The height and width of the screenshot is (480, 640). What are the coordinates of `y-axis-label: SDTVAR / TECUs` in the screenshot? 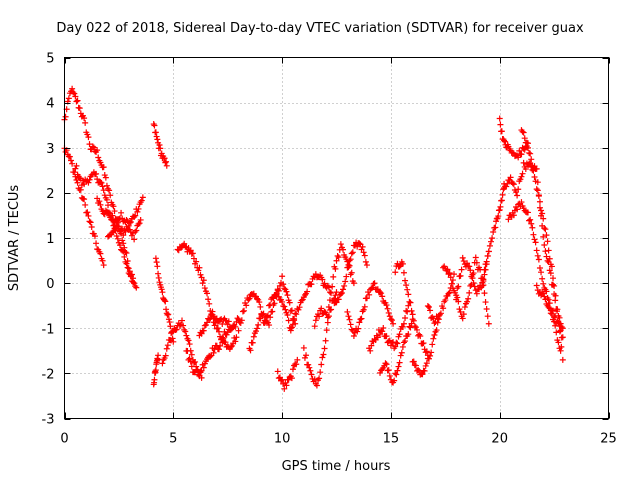 It's located at (14, 238).